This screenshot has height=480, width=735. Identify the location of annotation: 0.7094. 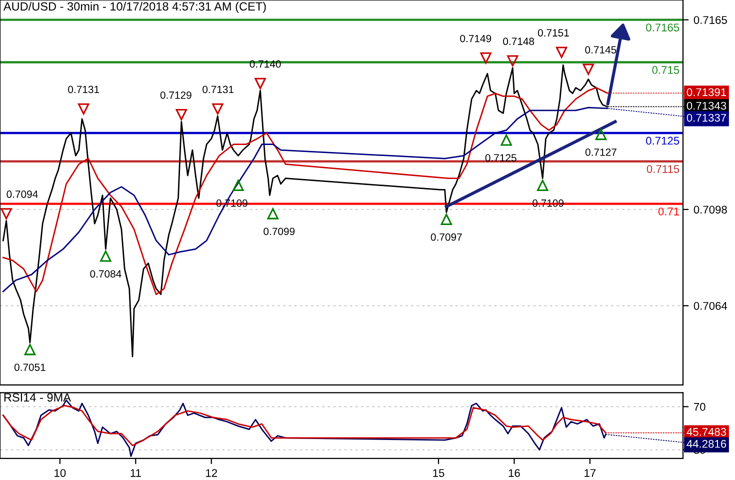
(22, 194).